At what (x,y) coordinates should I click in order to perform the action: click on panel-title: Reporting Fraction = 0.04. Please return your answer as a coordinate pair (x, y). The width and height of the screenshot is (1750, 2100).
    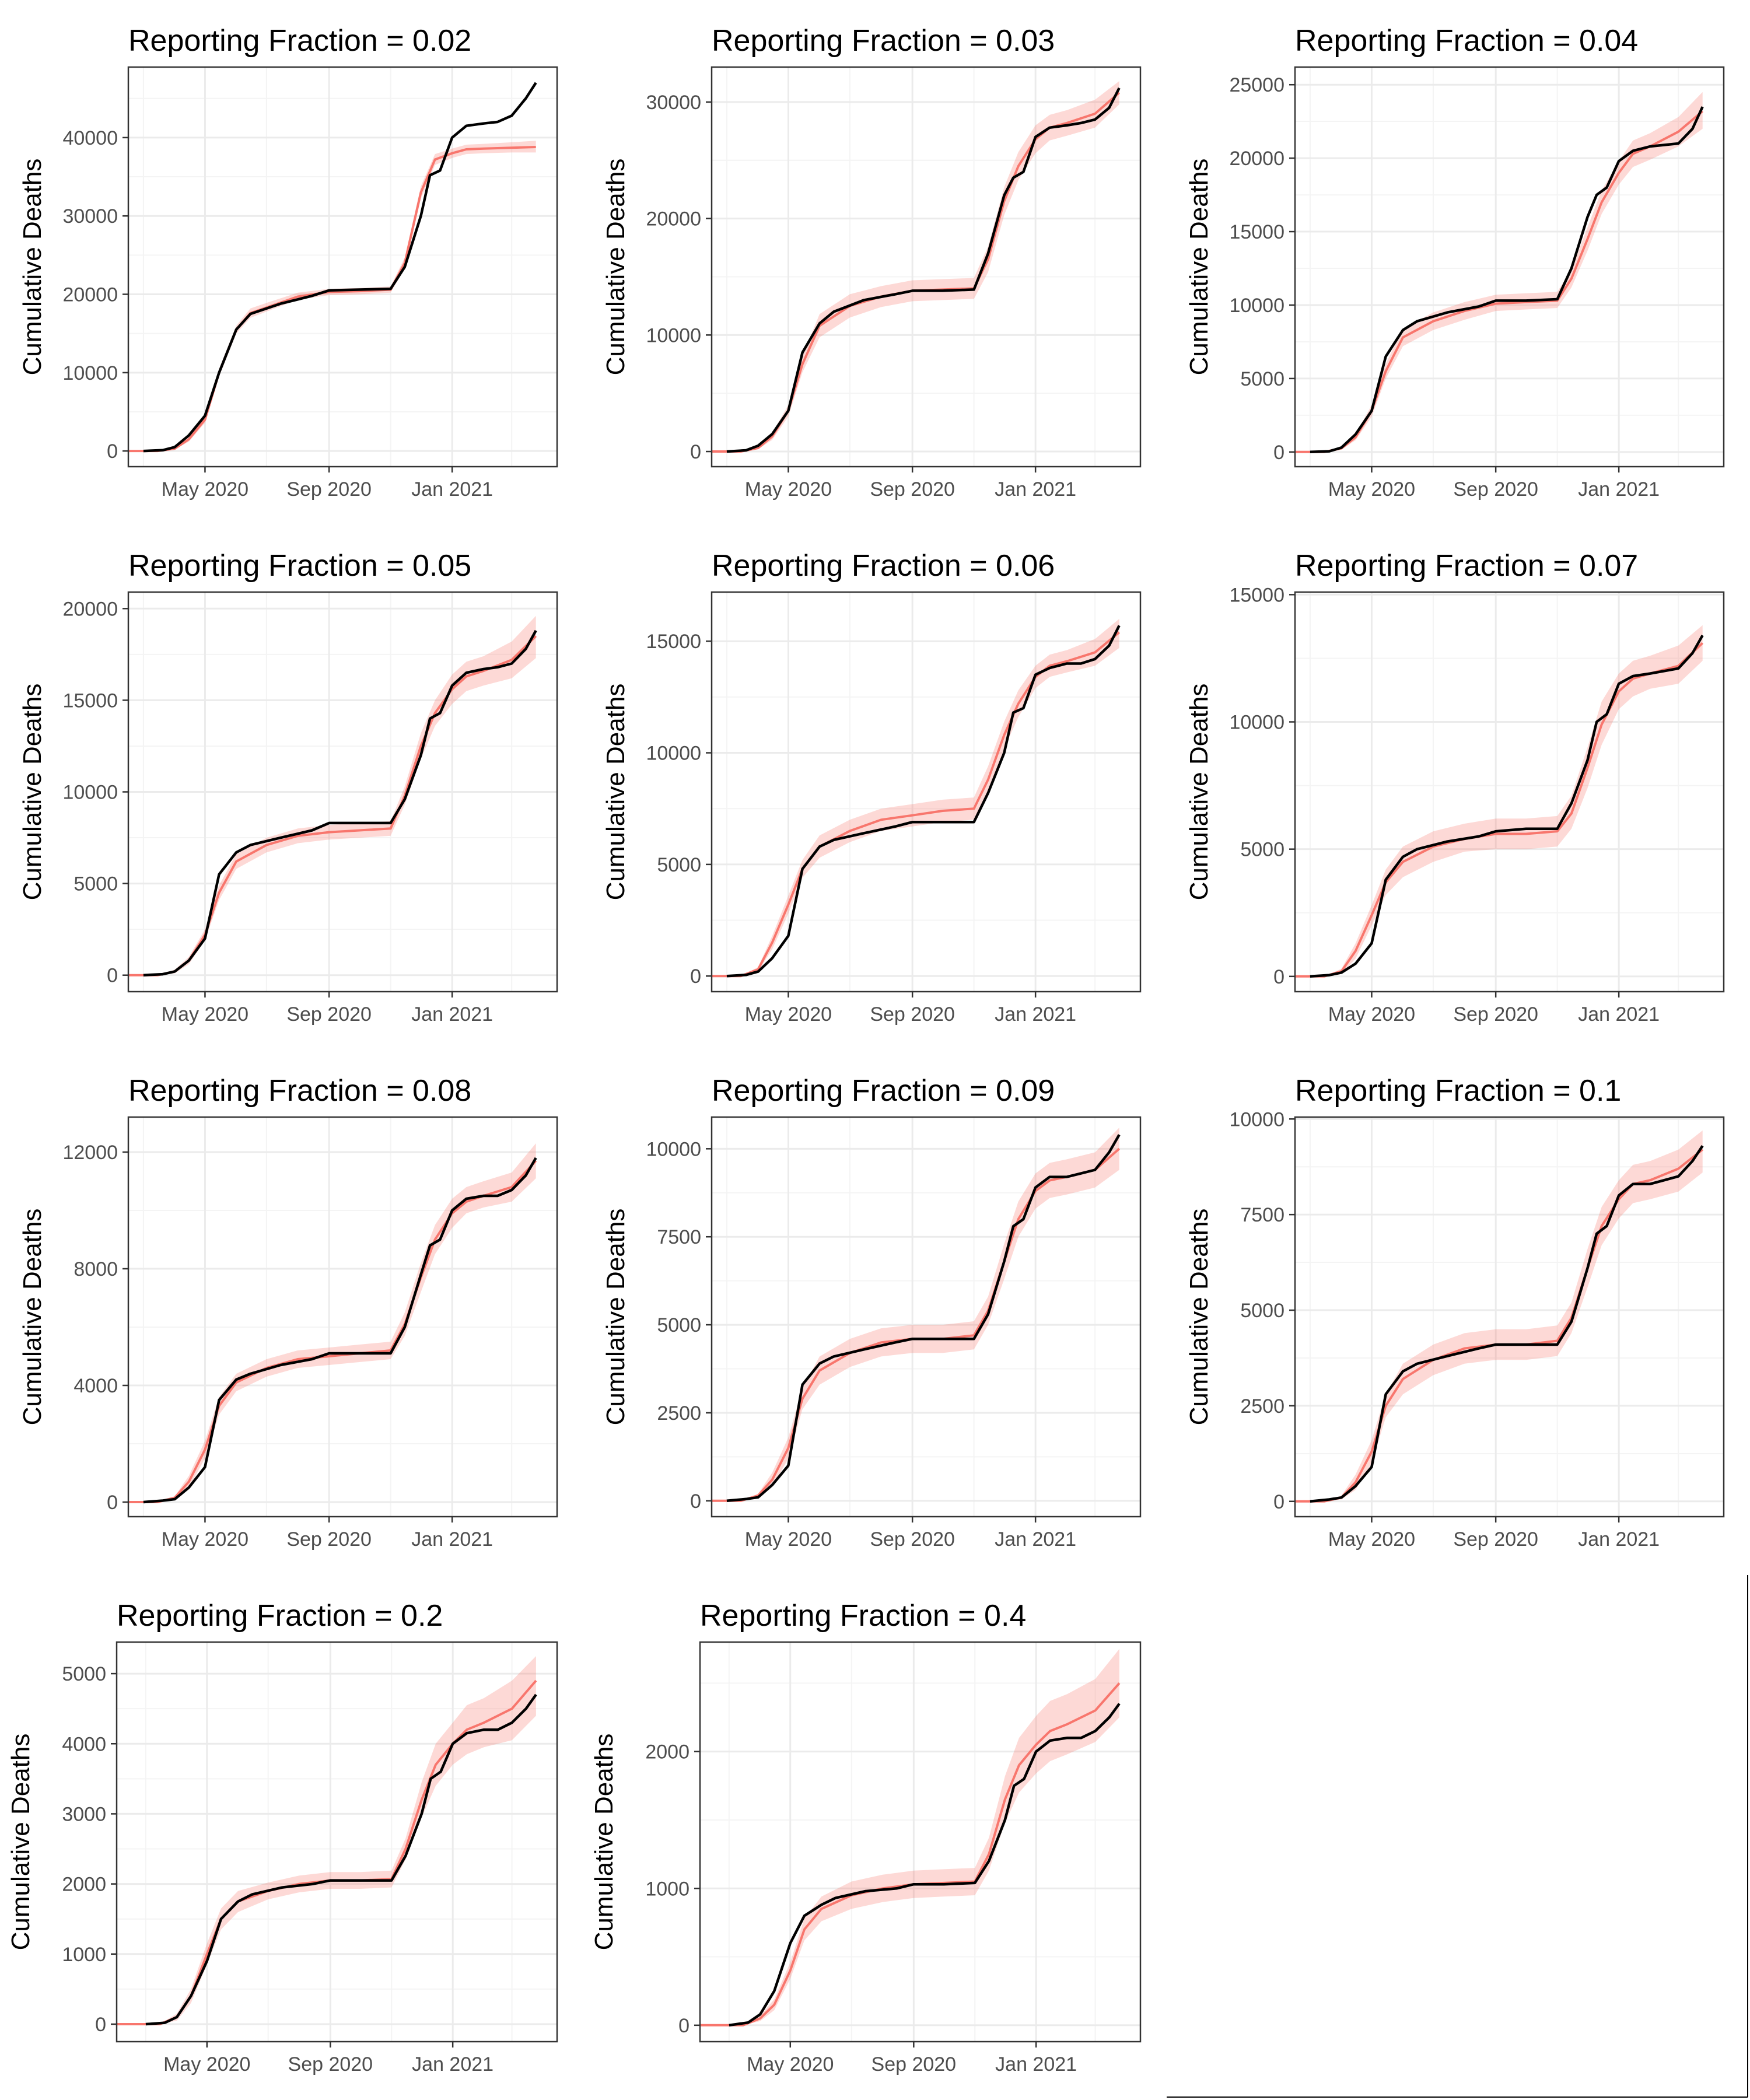
    Looking at the image, I should click on (1466, 41).